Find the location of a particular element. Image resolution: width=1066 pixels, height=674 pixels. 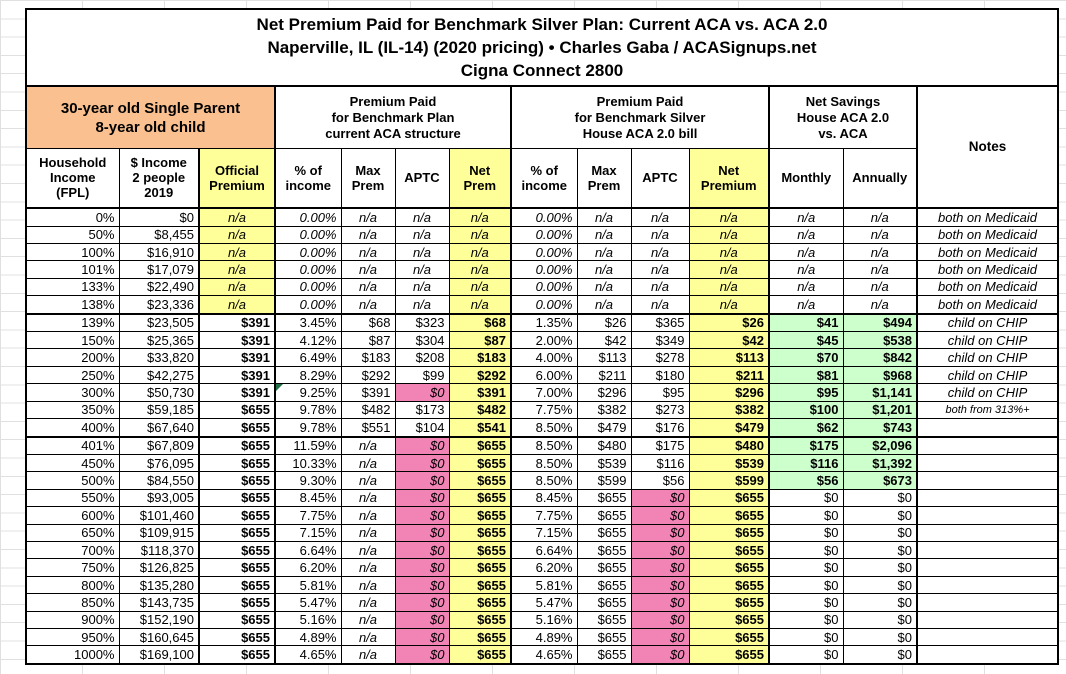

aca2-pct-income-cell: 4.89% is located at coordinates (544, 637).